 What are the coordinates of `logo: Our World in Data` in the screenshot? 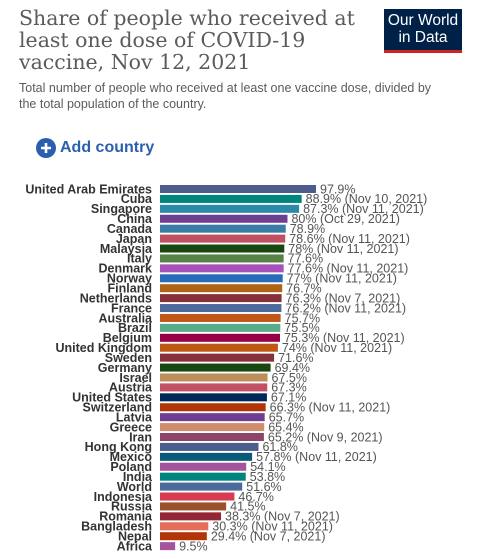 It's located at (423, 31).